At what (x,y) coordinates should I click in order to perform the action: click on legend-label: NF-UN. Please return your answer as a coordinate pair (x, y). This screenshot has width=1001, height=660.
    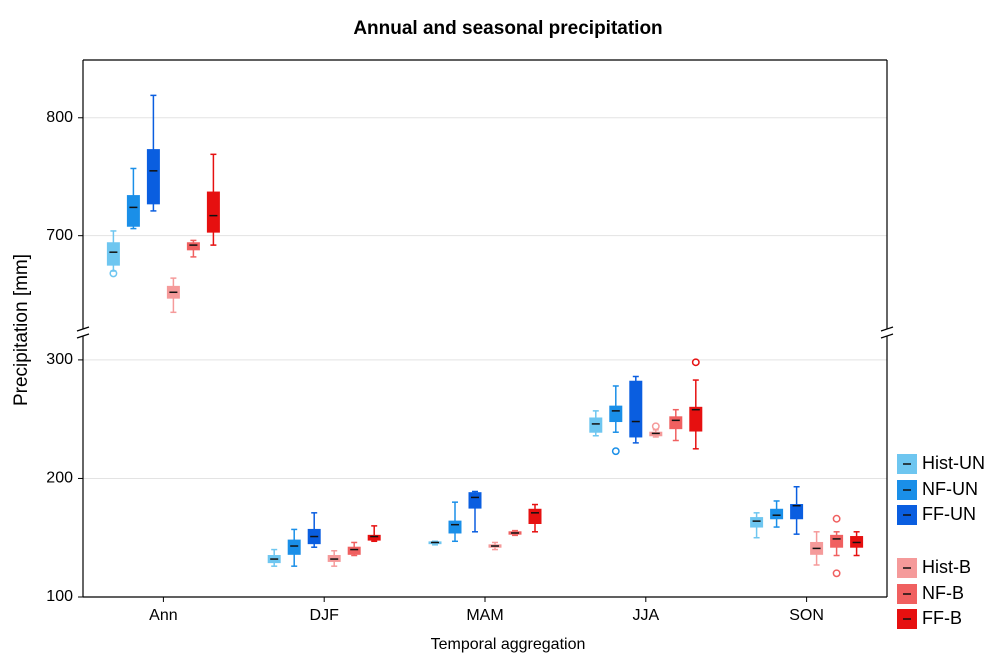
    Looking at the image, I should click on (950, 489).